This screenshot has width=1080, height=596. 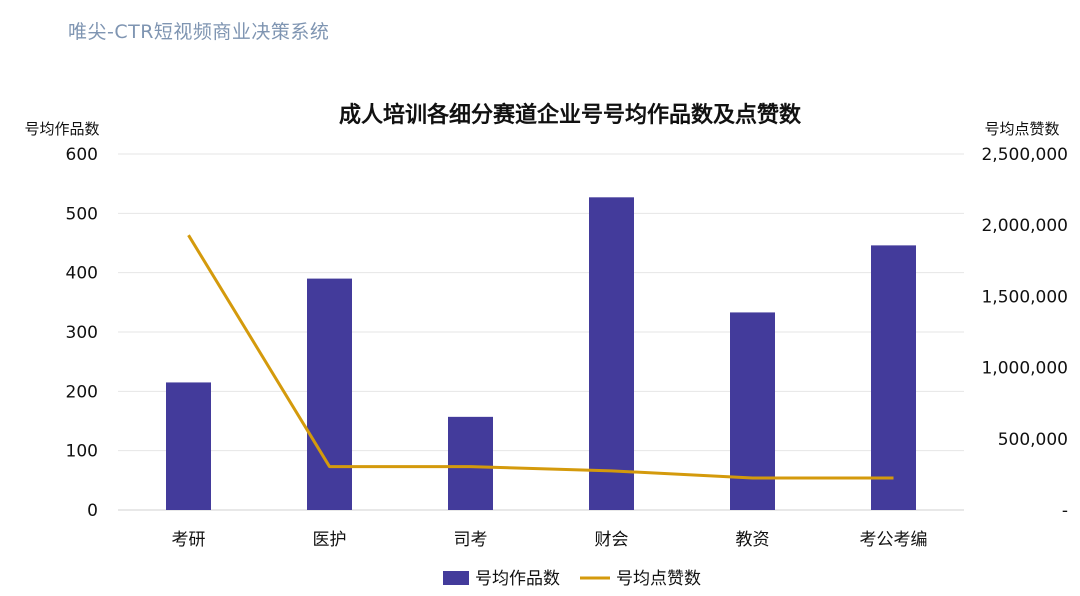 What do you see at coordinates (82, 452) in the screenshot?
I see `left-tick-label: 100` at bounding box center [82, 452].